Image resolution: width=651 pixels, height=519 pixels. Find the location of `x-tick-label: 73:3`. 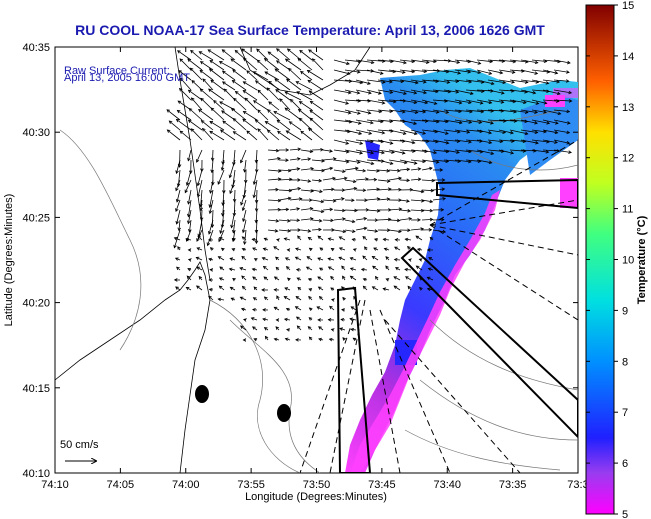

x-tick-label: 73:3 is located at coordinates (577, 485).